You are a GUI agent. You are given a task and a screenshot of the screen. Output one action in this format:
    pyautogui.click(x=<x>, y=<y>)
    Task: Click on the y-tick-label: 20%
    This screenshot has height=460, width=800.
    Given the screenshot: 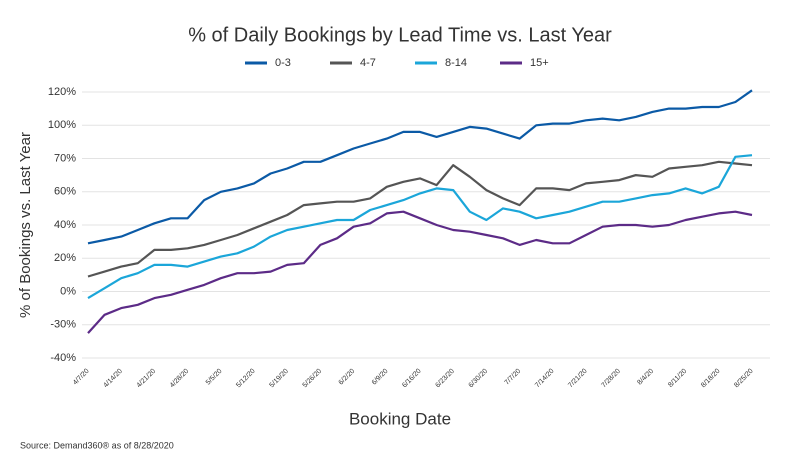 What is the action you would take?
    pyautogui.click(x=65, y=258)
    